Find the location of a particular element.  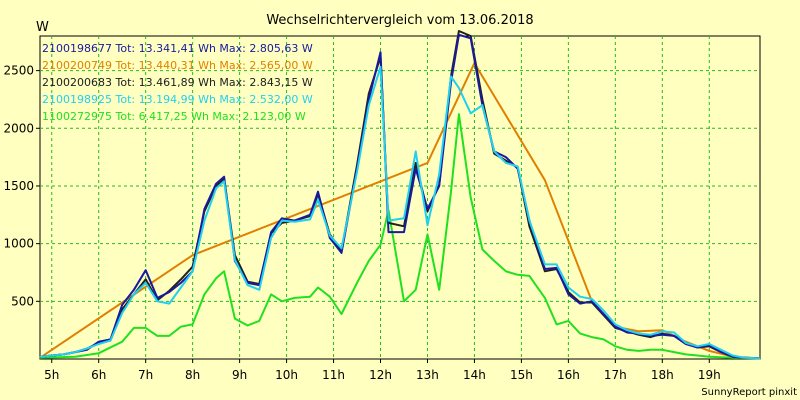

x-tick-label-0: 5h is located at coordinates (51, 375).